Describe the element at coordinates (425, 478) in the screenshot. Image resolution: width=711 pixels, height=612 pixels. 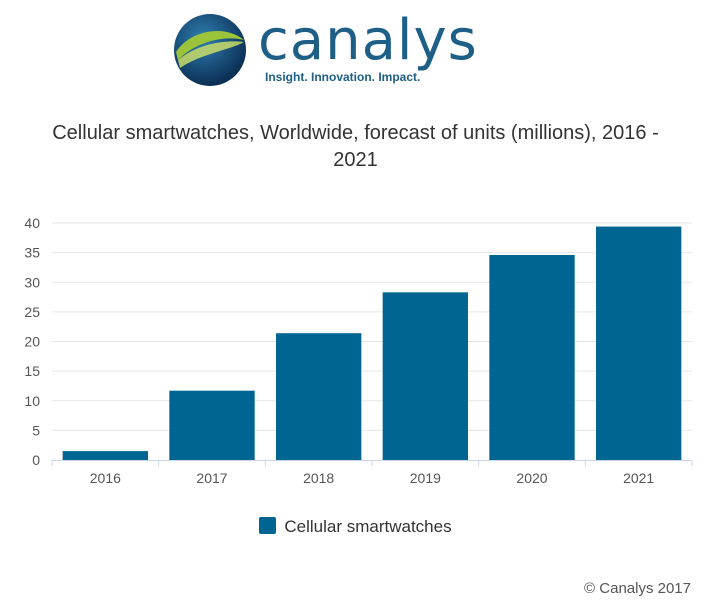
I see `x-tick-label: 2019` at that location.